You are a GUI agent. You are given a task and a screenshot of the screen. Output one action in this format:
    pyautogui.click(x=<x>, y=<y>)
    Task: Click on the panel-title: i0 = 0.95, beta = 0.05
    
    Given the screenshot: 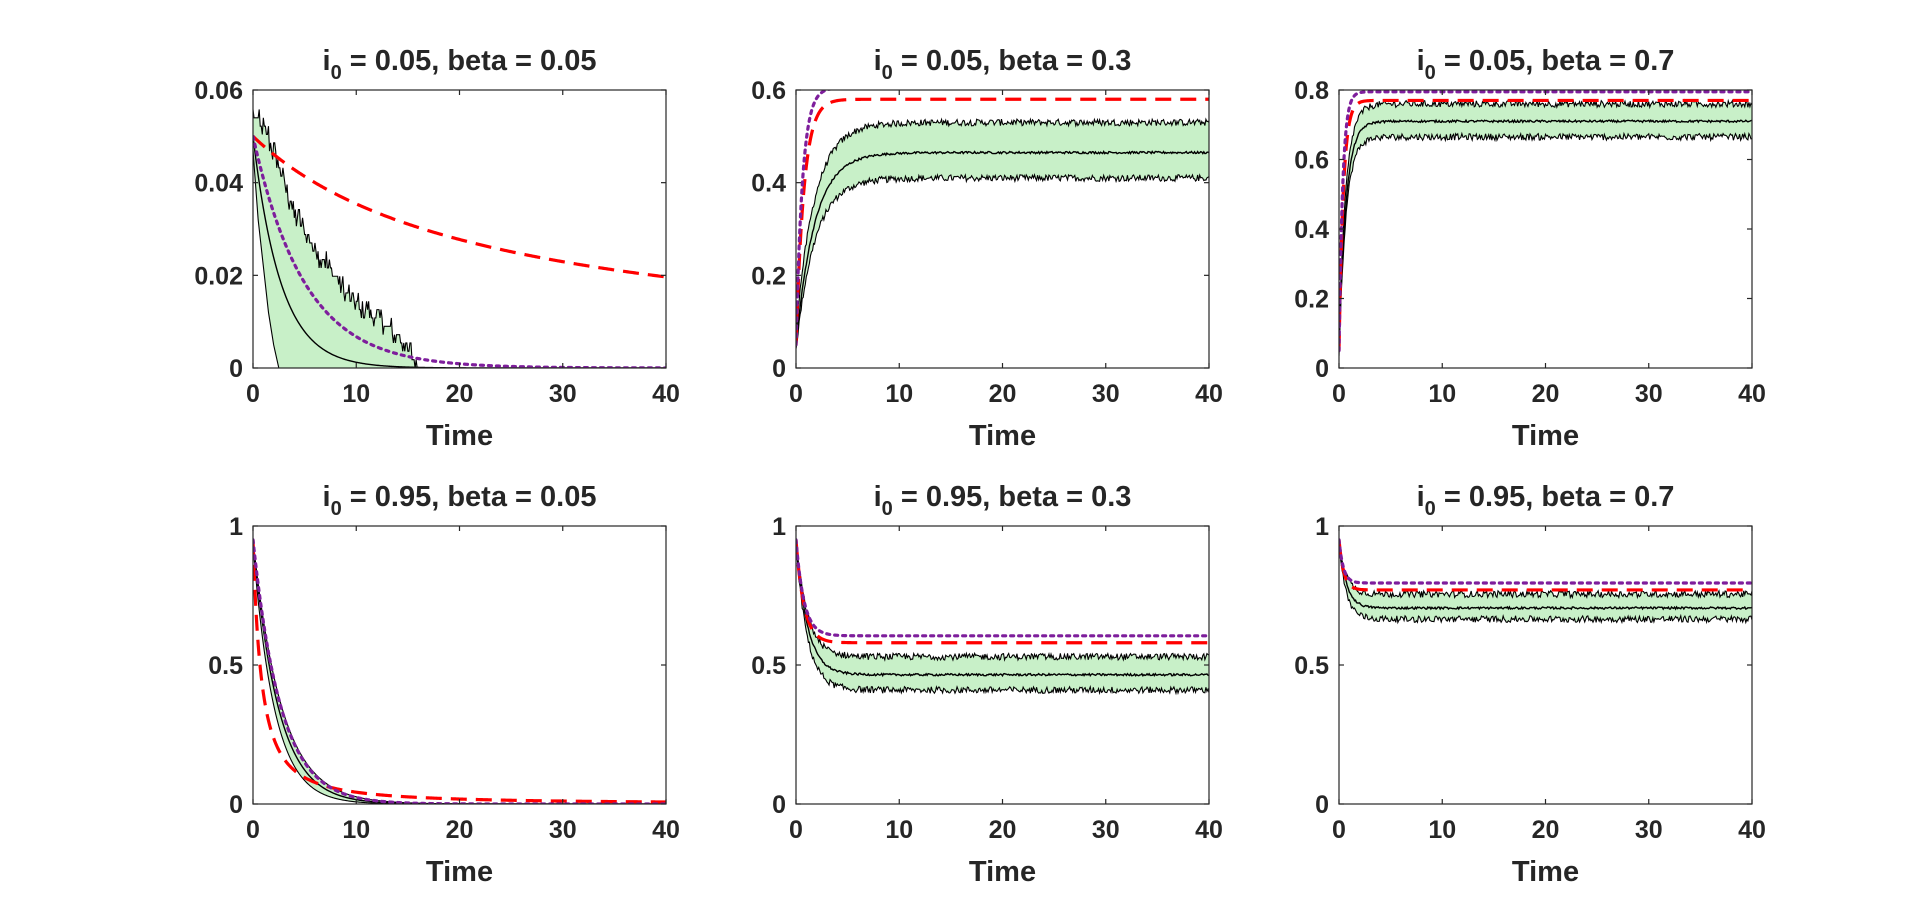 What is the action you would take?
    pyautogui.click(x=460, y=500)
    